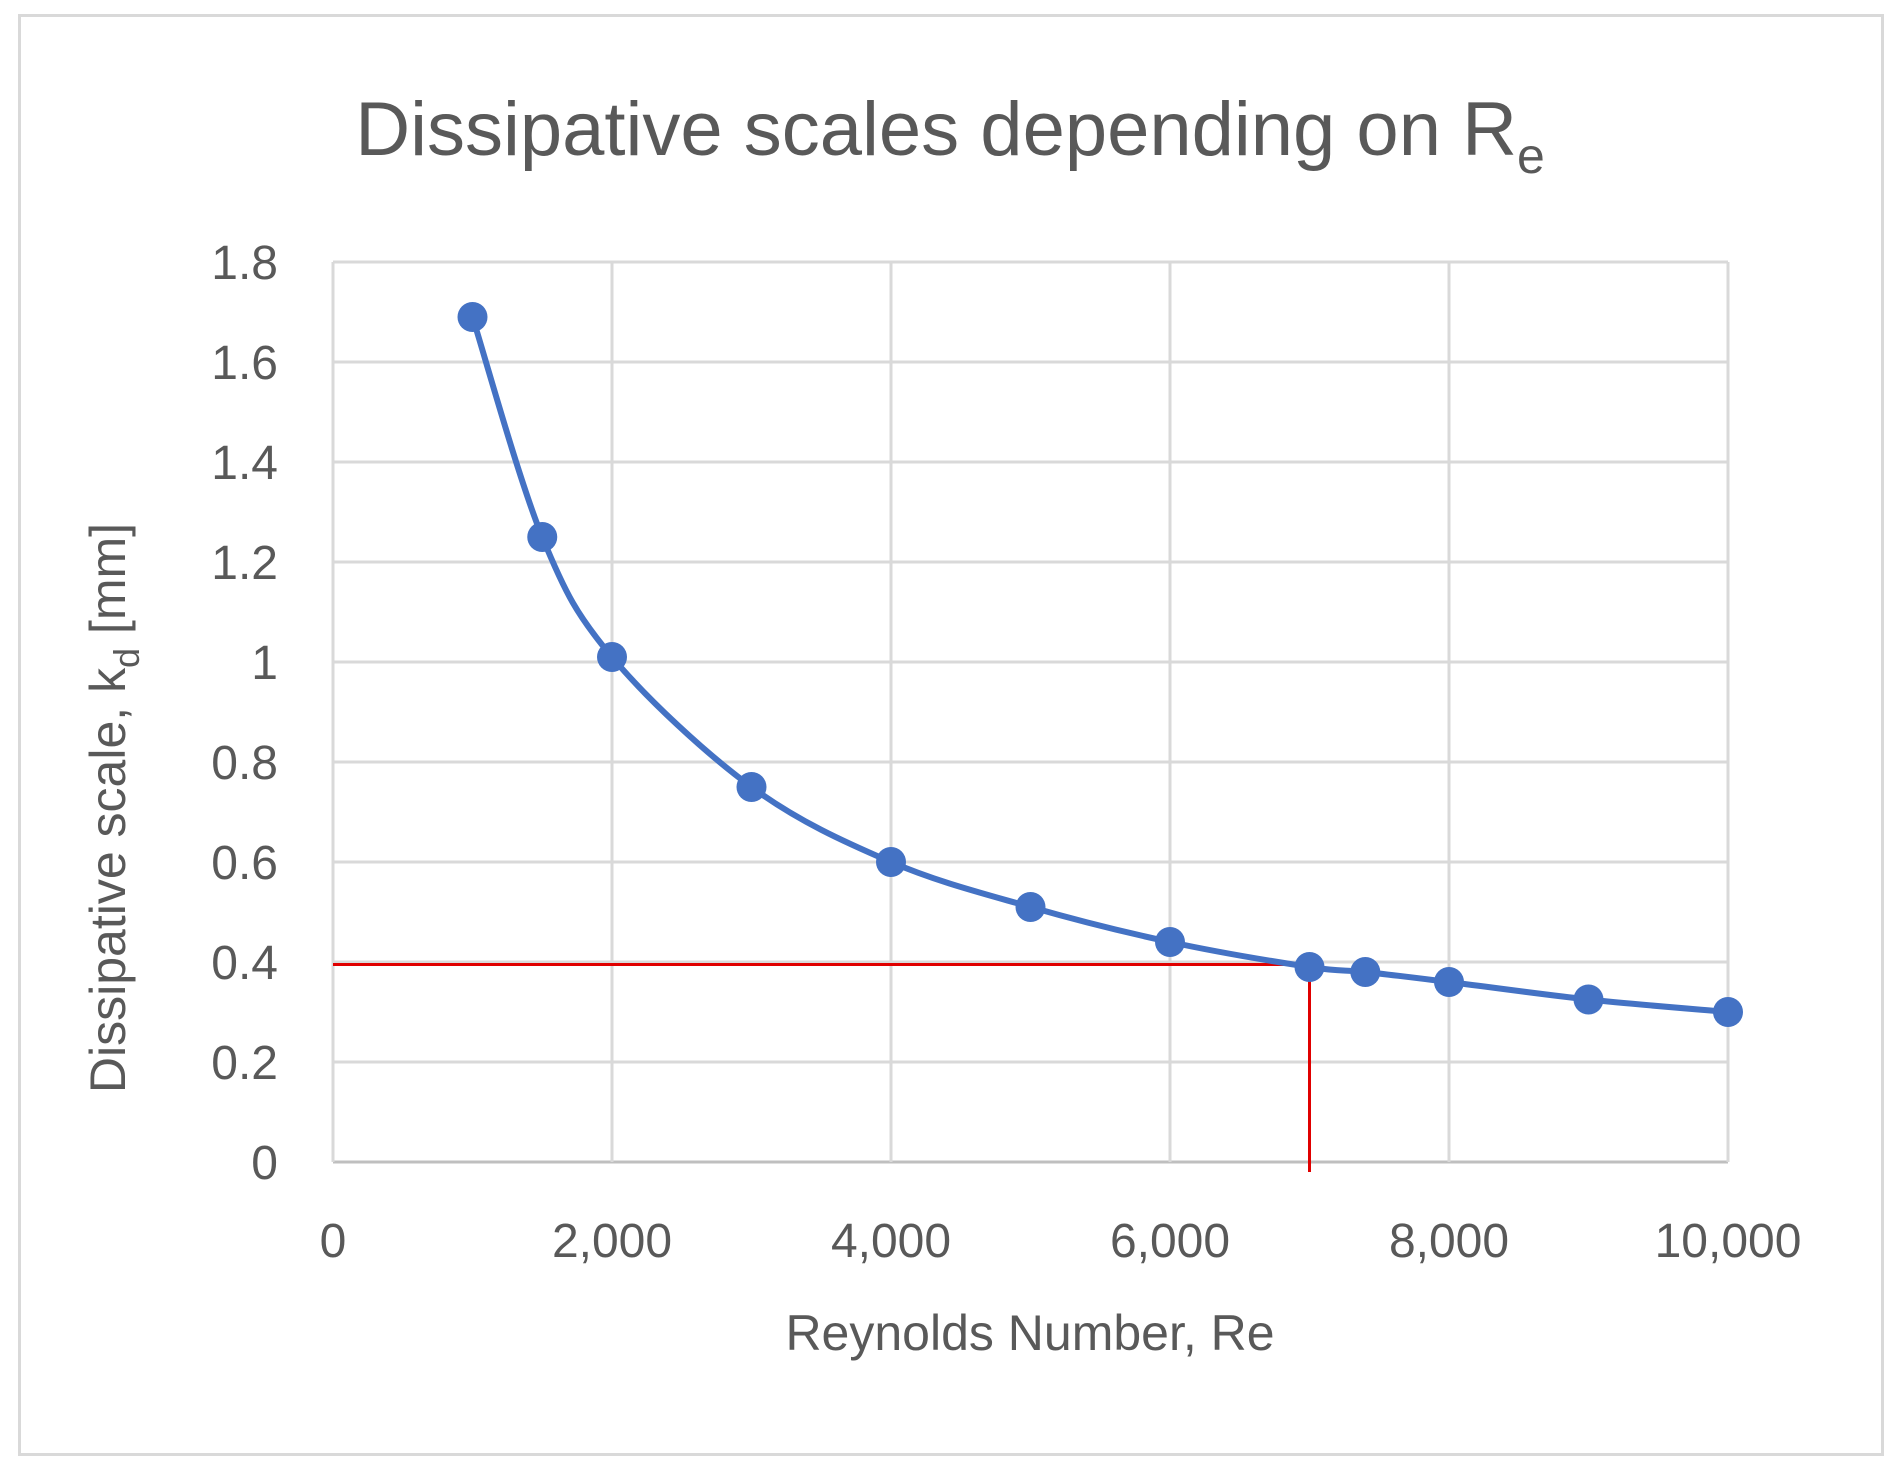  I want to click on y-tick-label: 1.6, so click(244, 363).